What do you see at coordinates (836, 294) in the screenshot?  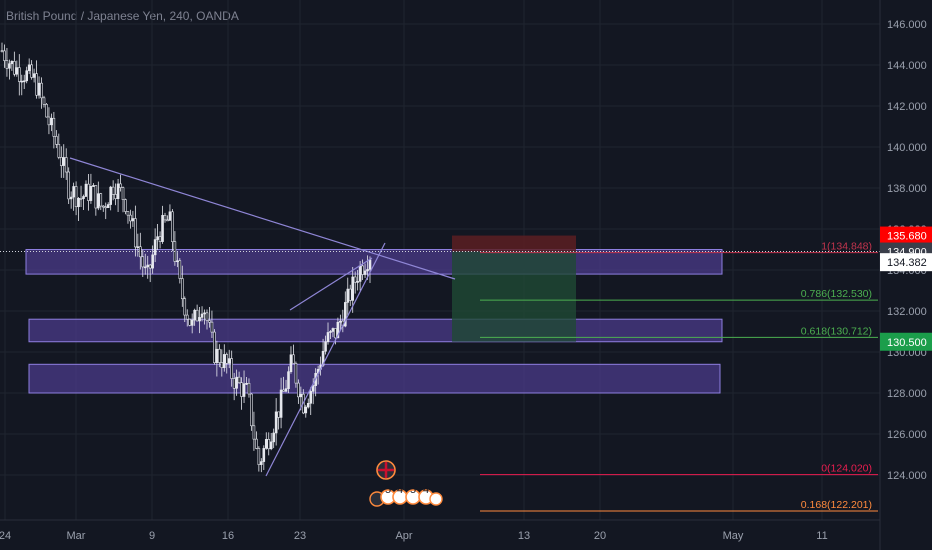 I see `fib-label: 0.786(132.530)` at bounding box center [836, 294].